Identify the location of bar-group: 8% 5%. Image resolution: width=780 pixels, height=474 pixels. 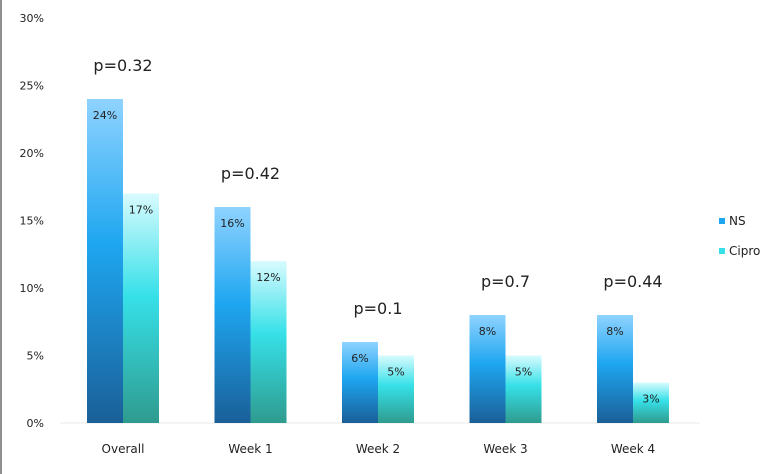
(505, 369).